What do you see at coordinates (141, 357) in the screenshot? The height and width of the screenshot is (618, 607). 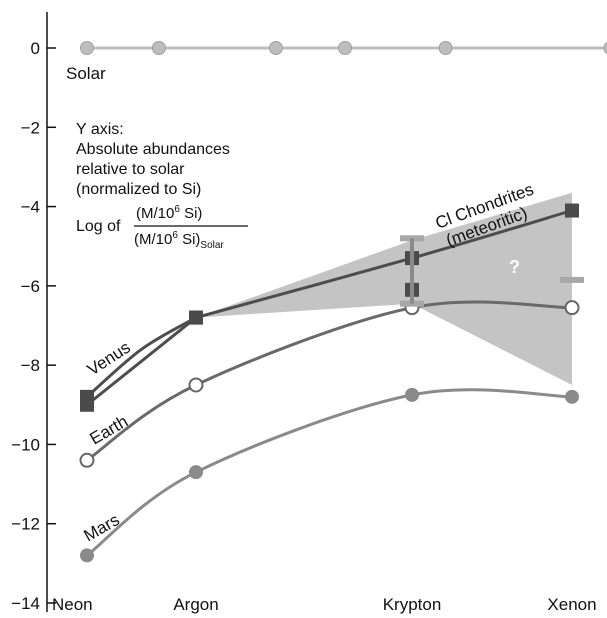 I see `series-line-venus-b` at bounding box center [141, 357].